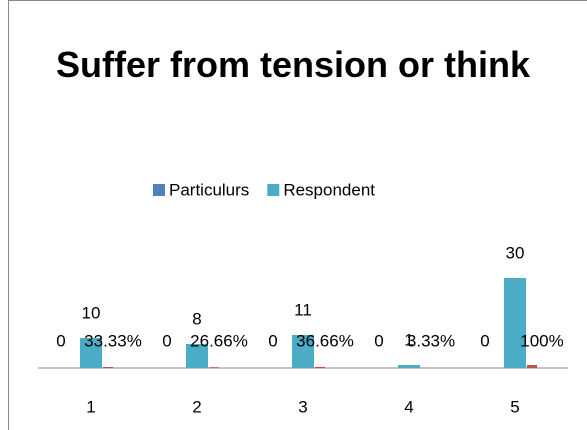  Describe the element at coordinates (113, 340) in the screenshot. I see `data-label: 33.33%` at that location.